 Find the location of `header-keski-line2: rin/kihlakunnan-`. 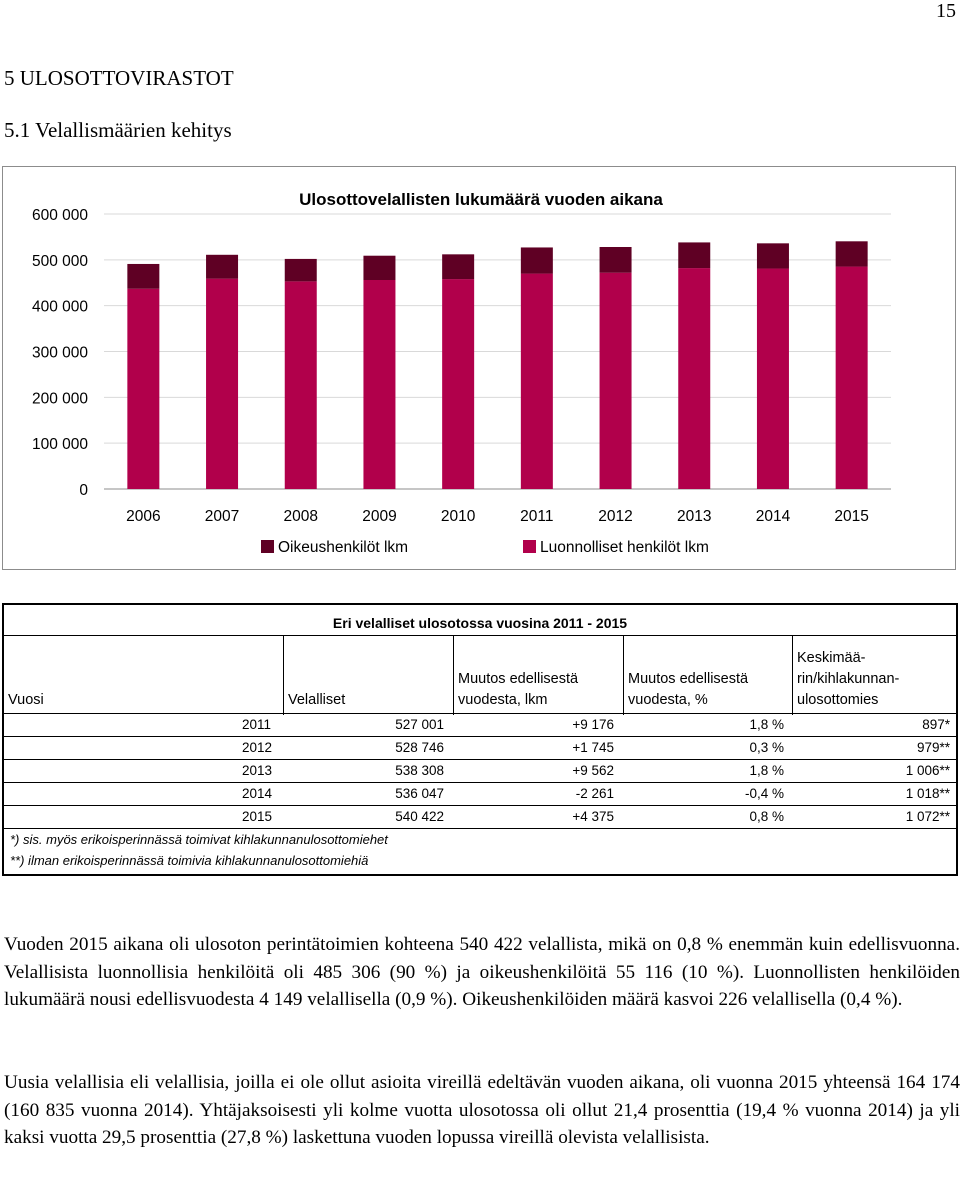

header-keski-line2: rin/kihlakunnan- is located at coordinates (848, 679).